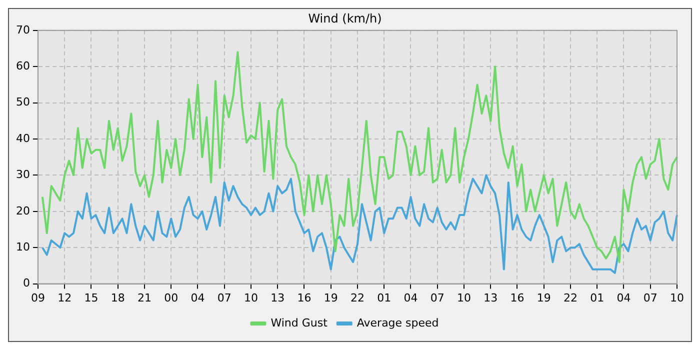 This screenshot has width=700, height=350. Describe the element at coordinates (23, 211) in the screenshot. I see `y-tick-label: 20` at that location.